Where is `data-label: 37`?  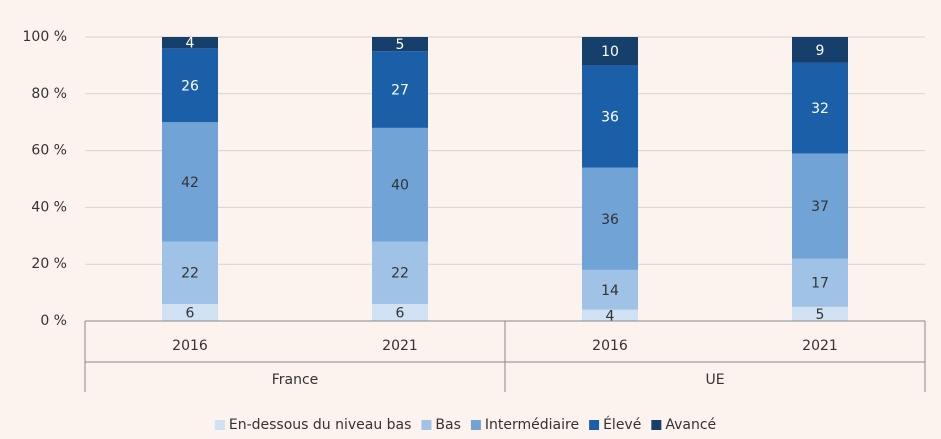 data-label: 37 is located at coordinates (820, 207).